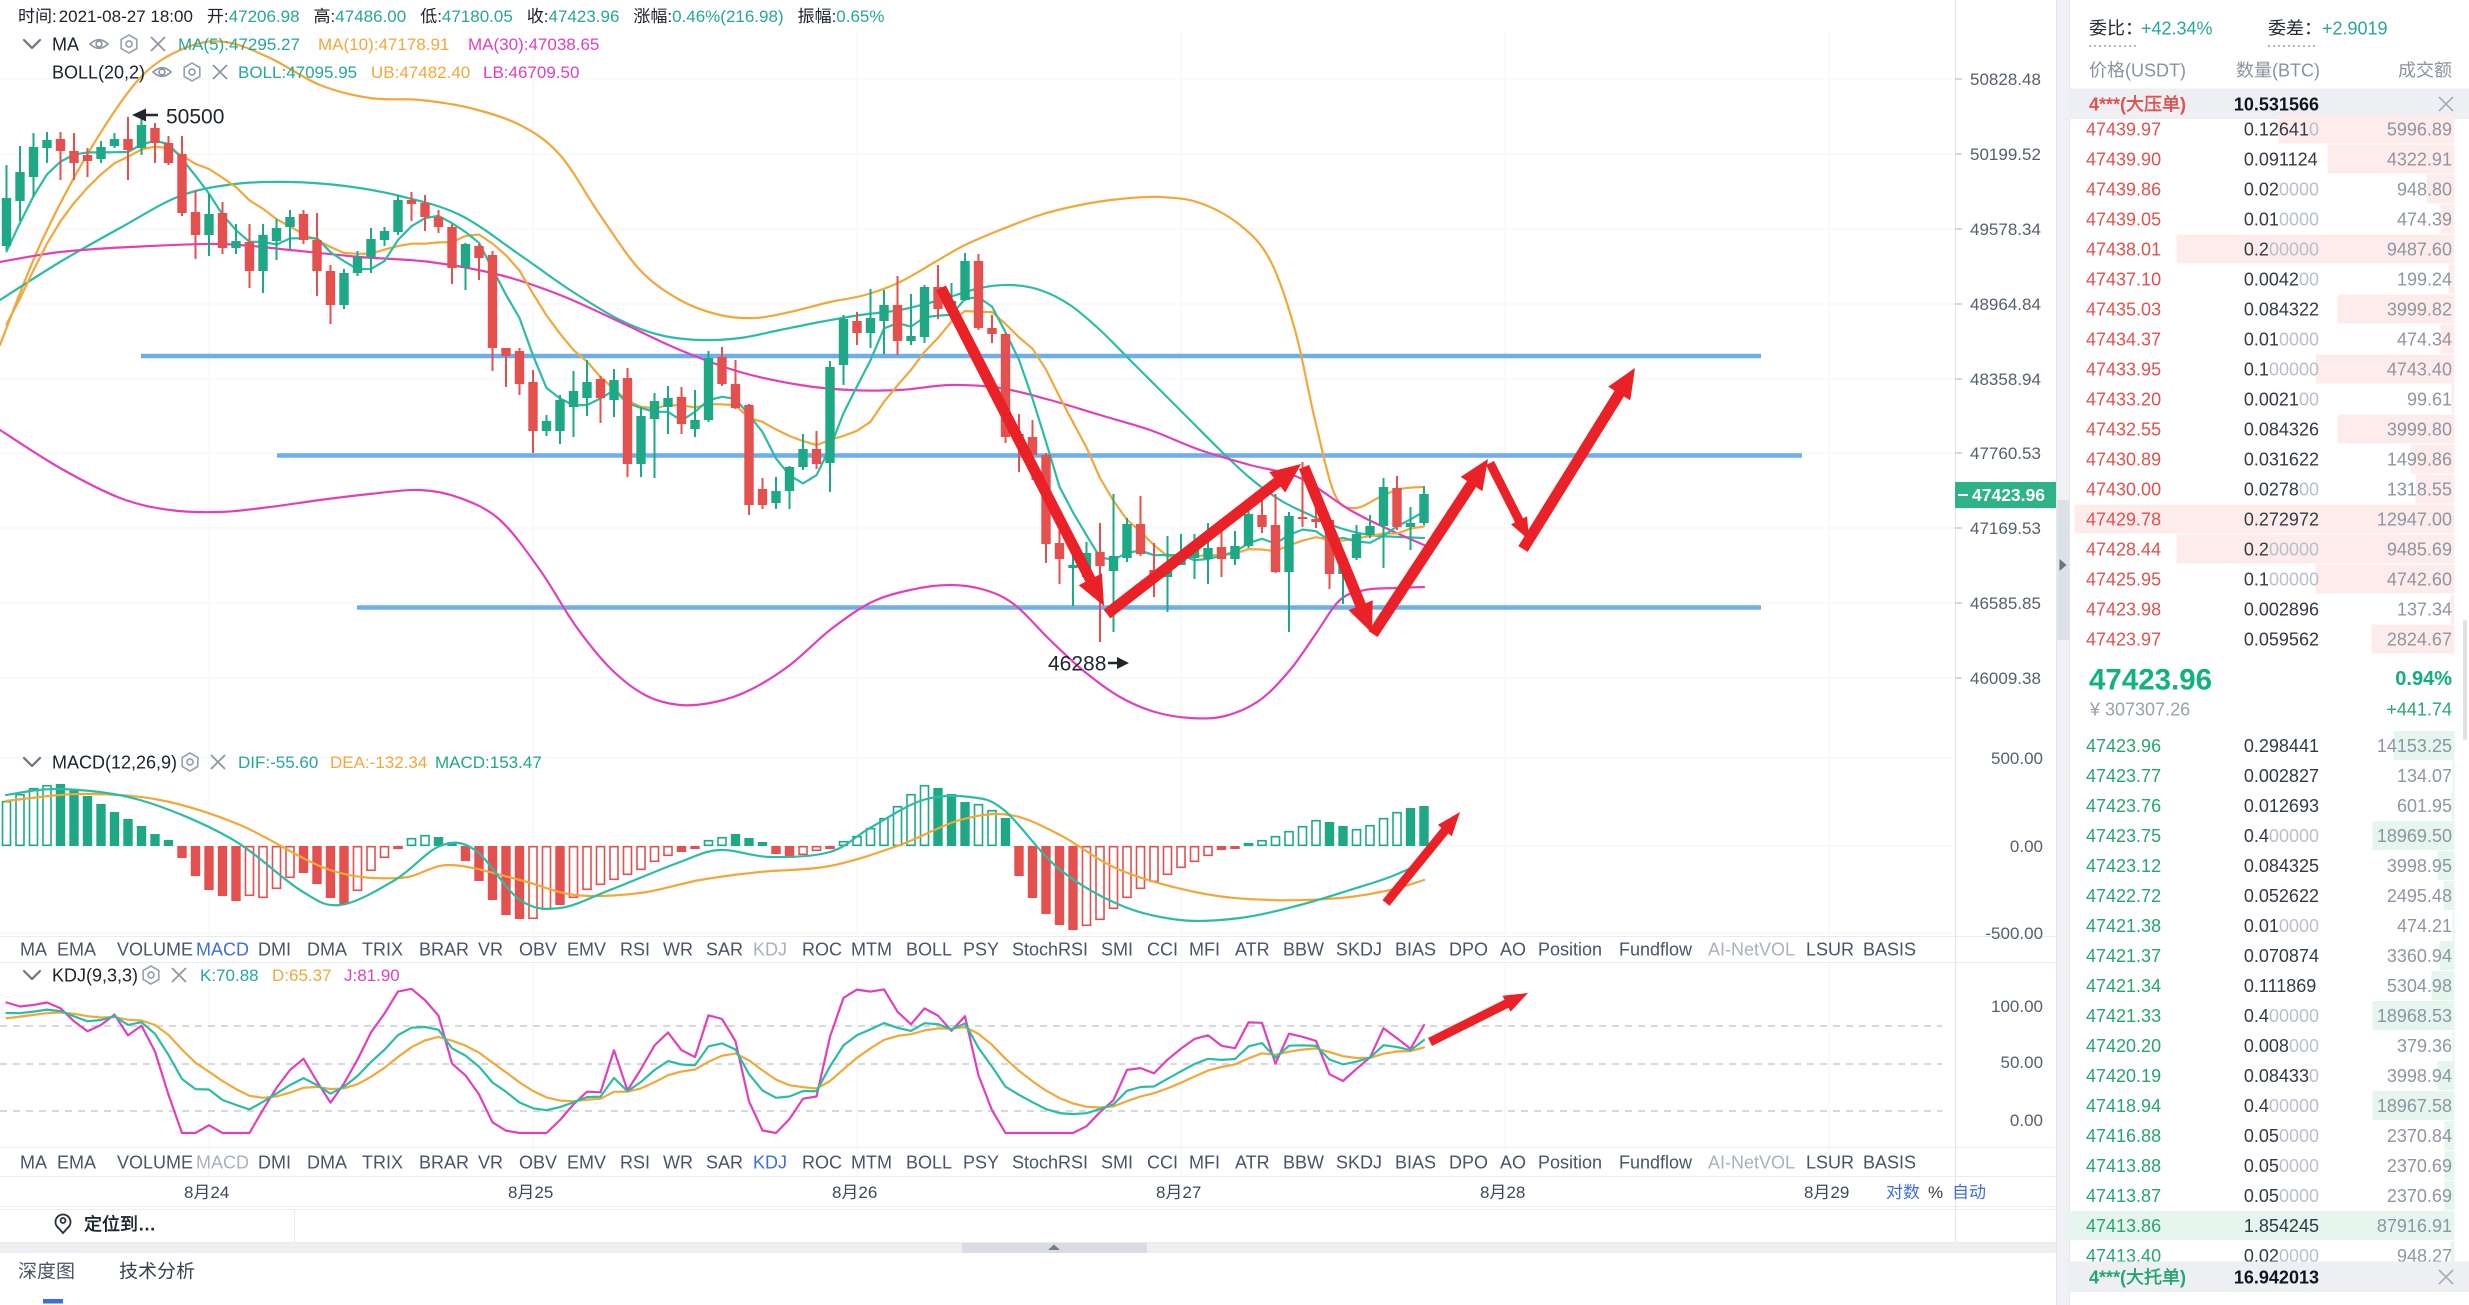  I want to click on svg-text: 0.059562, so click(2281, 639).